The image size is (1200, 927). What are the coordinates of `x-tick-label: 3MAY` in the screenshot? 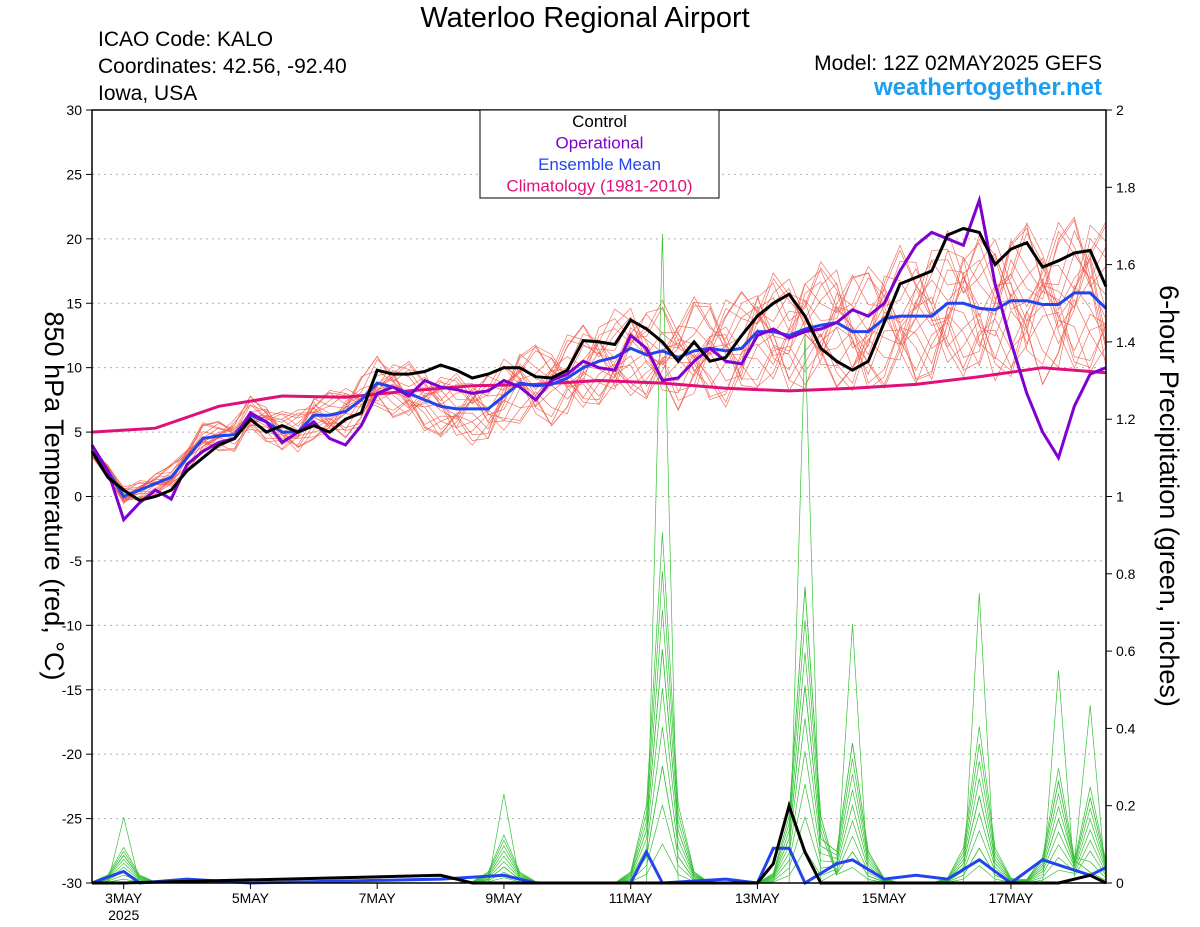 It's located at (124, 898).